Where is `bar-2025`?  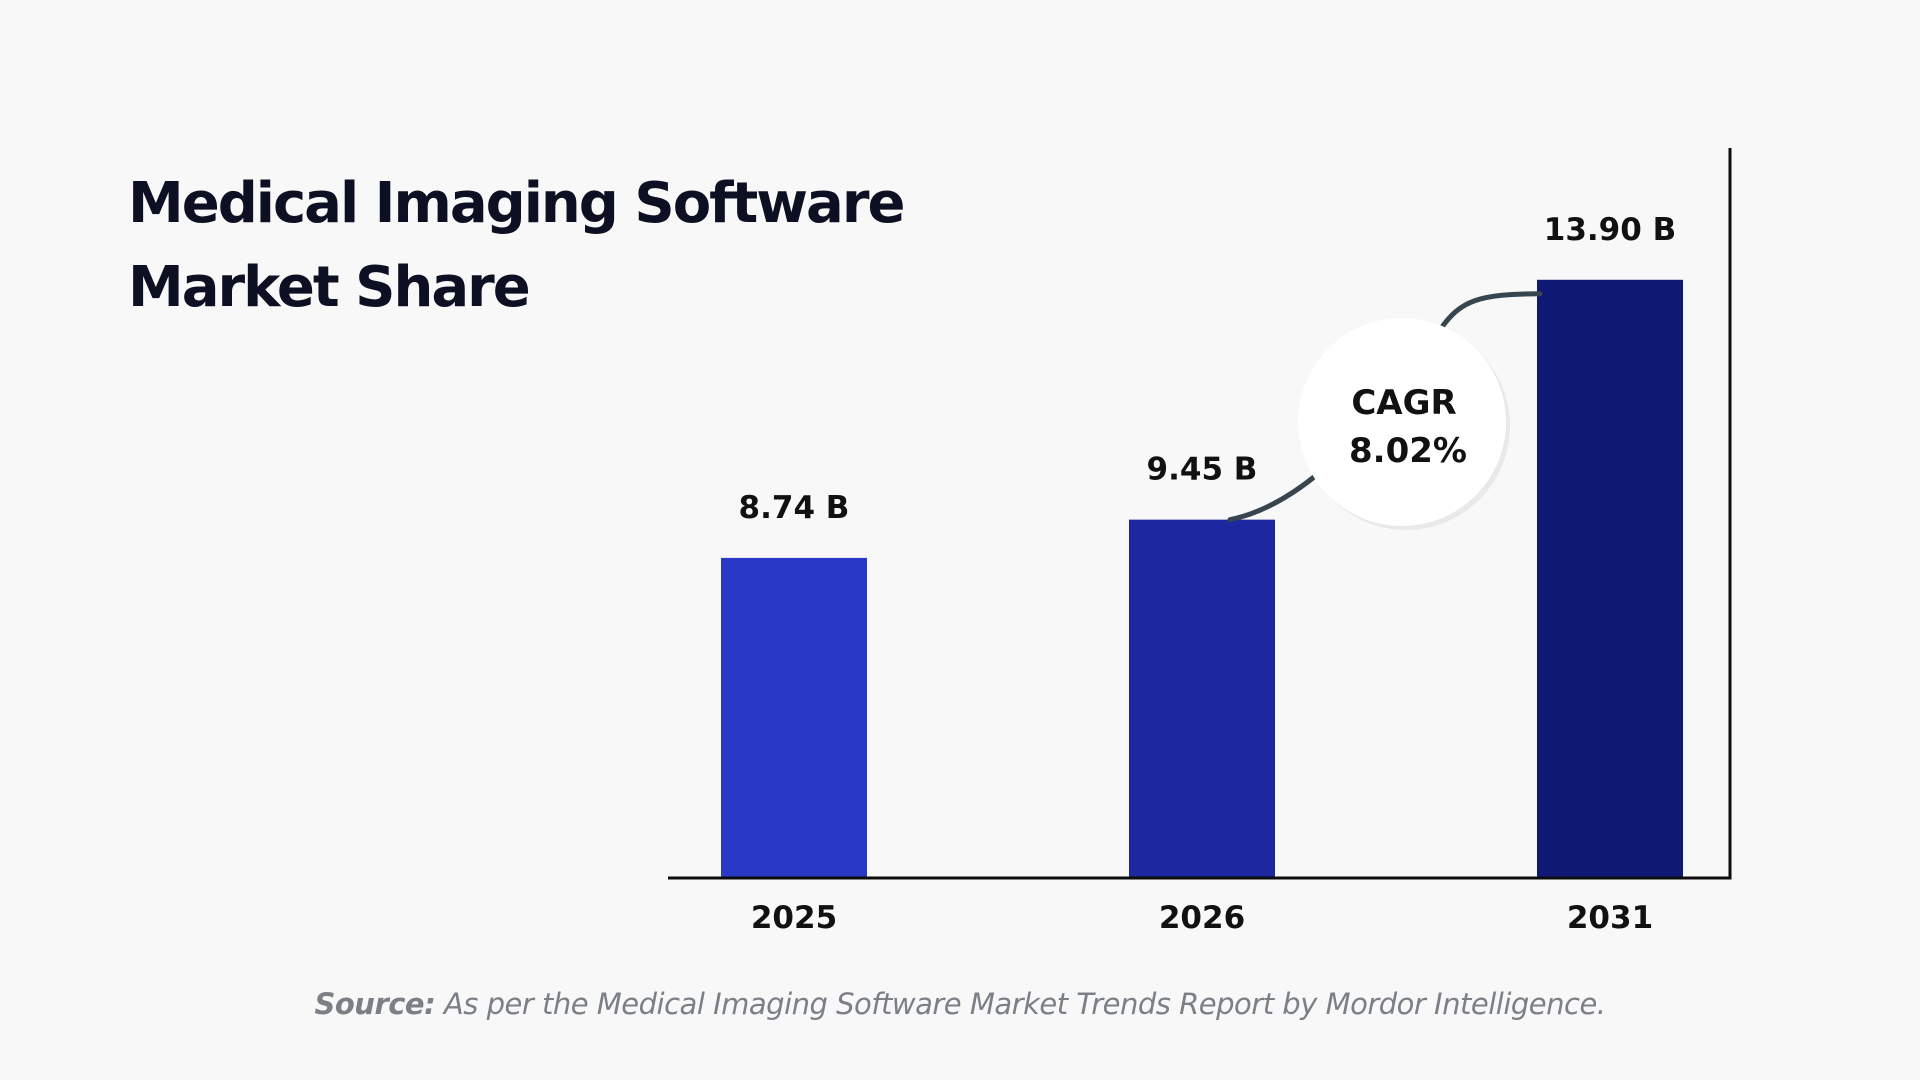
bar-2025 is located at coordinates (794, 717).